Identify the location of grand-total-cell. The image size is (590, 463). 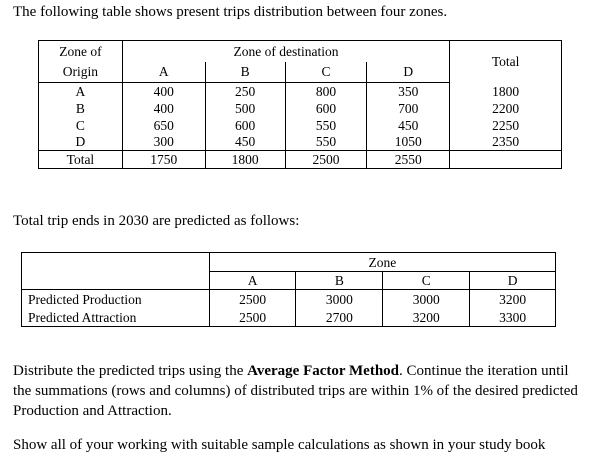
(505, 159).